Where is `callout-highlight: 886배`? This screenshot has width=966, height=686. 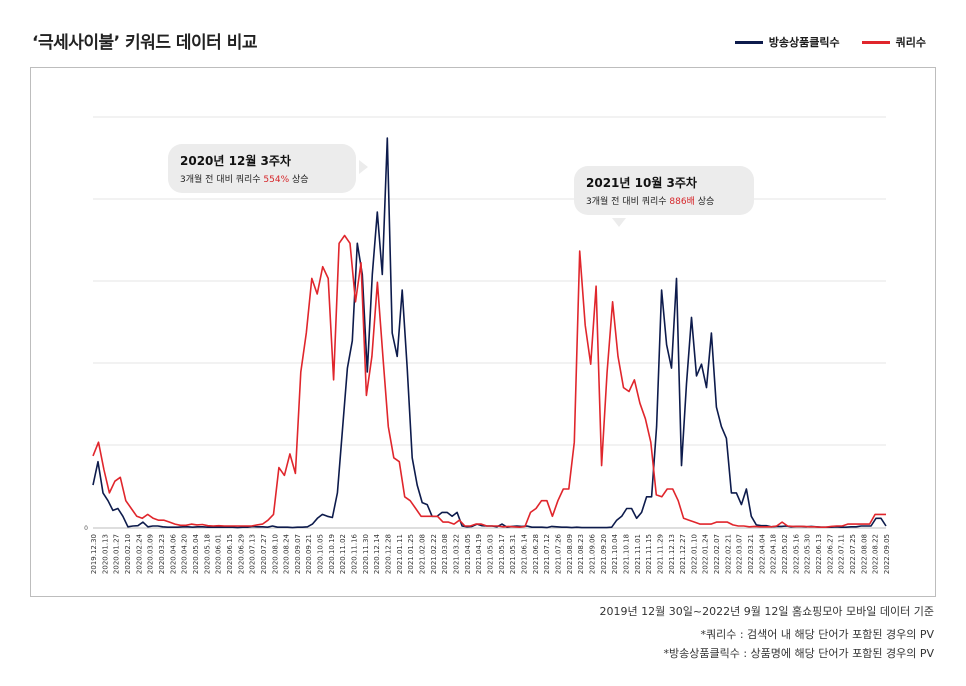 callout-highlight: 886배 is located at coordinates (682, 202).